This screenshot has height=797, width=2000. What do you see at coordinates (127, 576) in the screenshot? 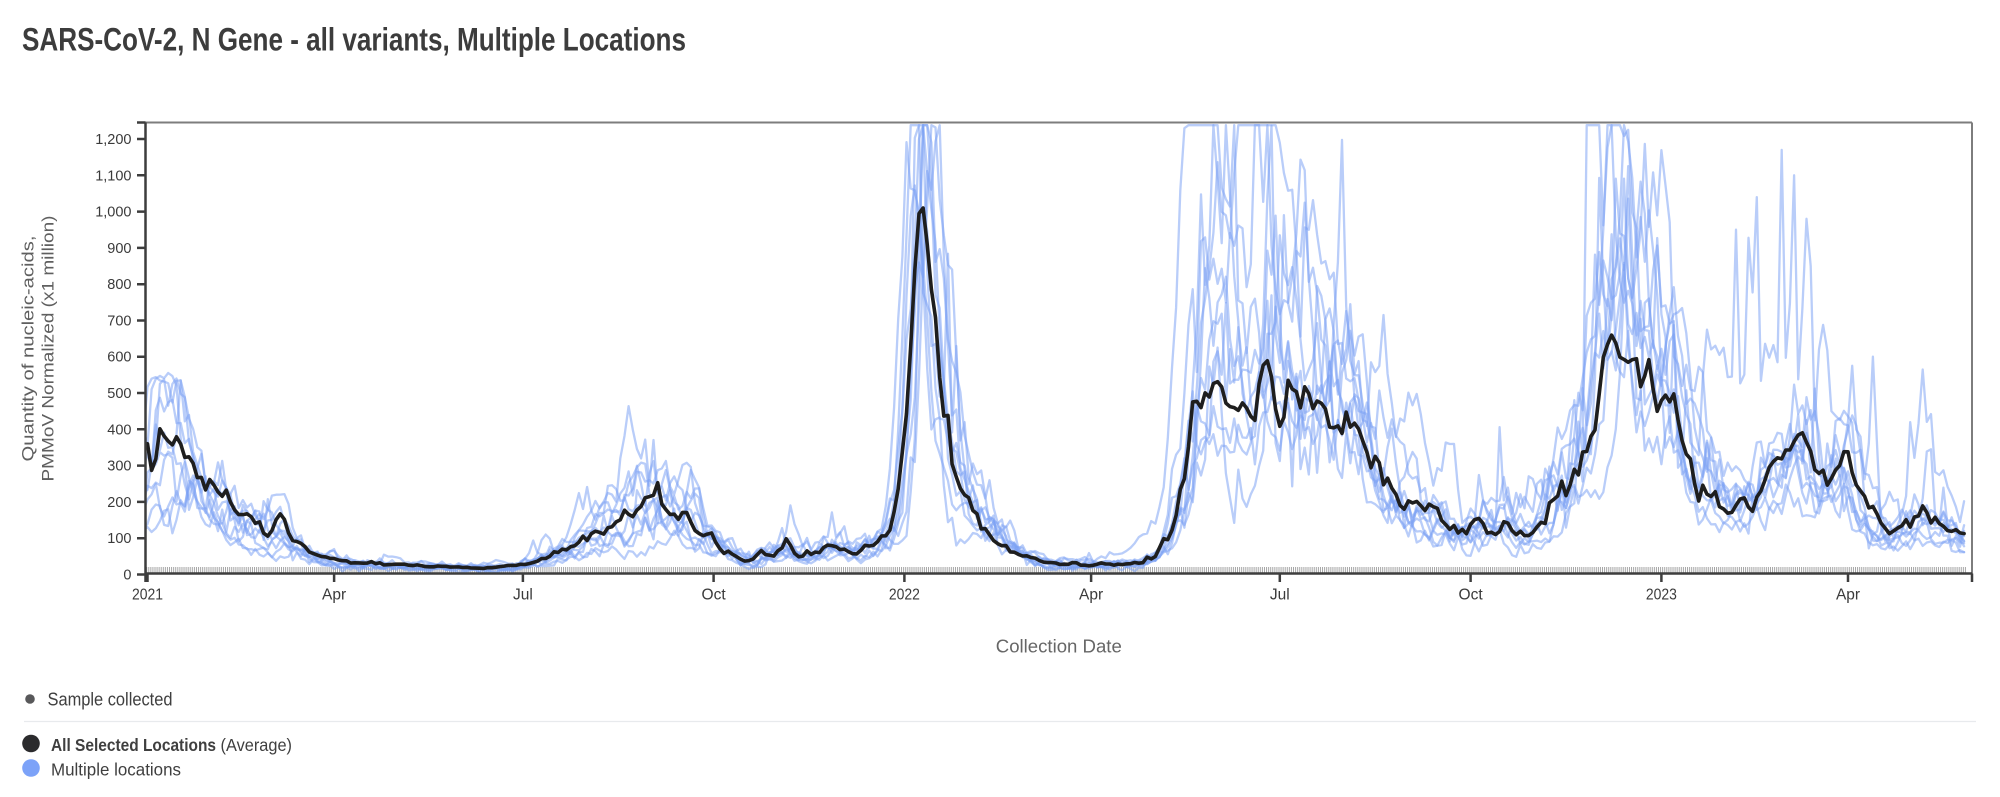
I see `svg-text: 0` at bounding box center [127, 576].